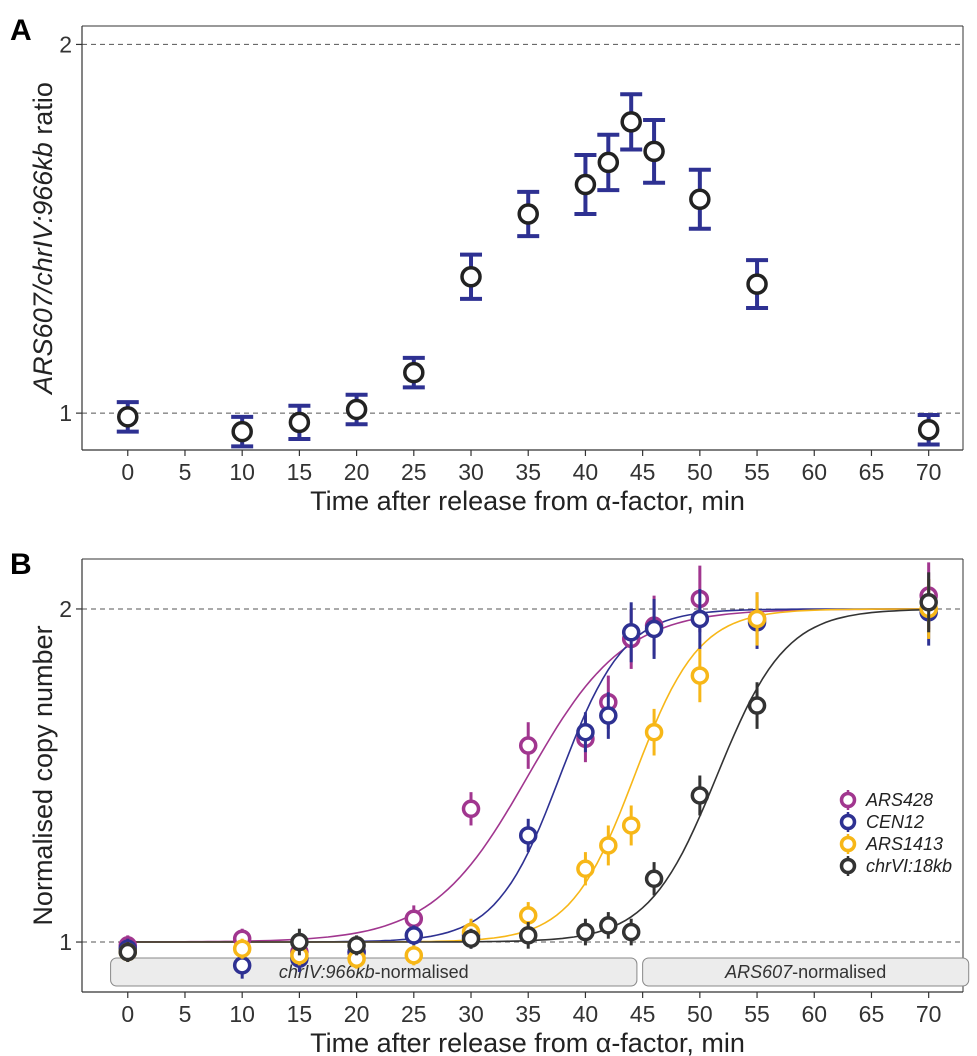  I want to click on label-part: ARS607/chrIV:966kb, so click(43, 269).